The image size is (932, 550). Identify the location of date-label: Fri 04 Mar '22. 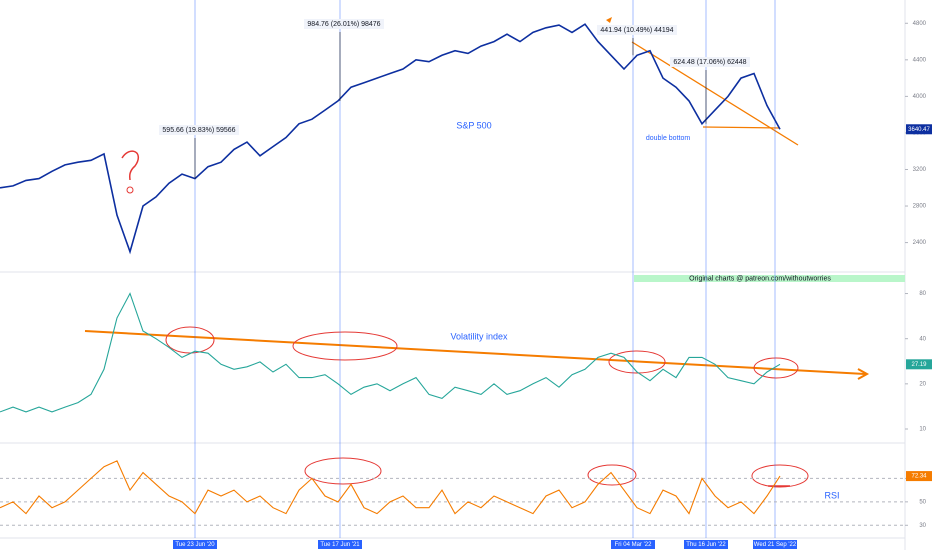
(633, 545).